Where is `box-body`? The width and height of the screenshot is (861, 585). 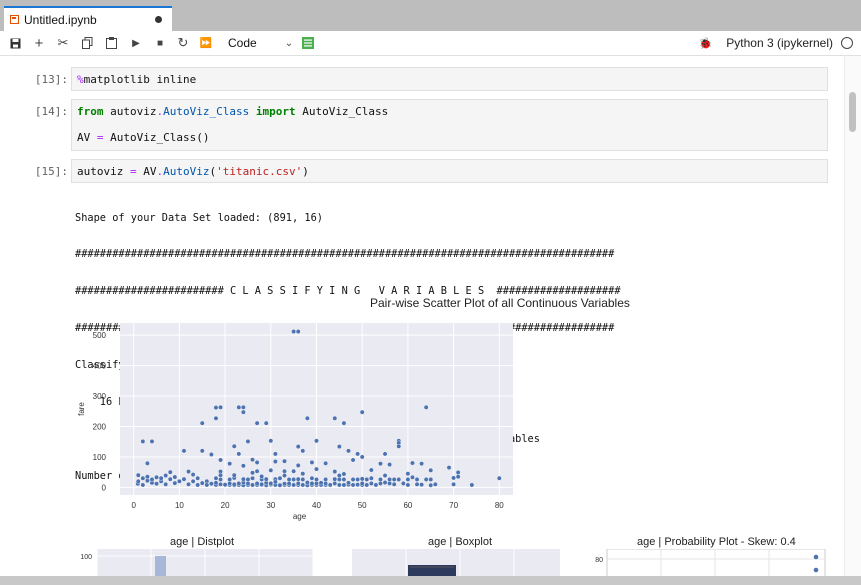 box-body is located at coordinates (432, 570).